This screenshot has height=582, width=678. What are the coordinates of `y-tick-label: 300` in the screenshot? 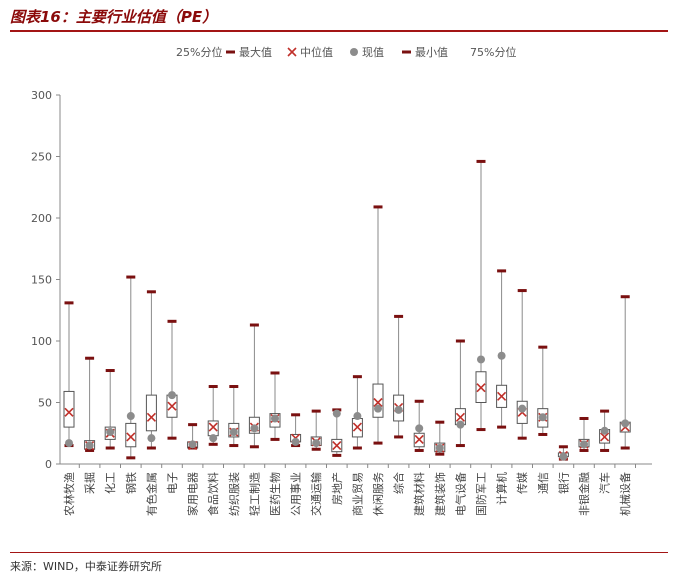 It's located at (41, 95).